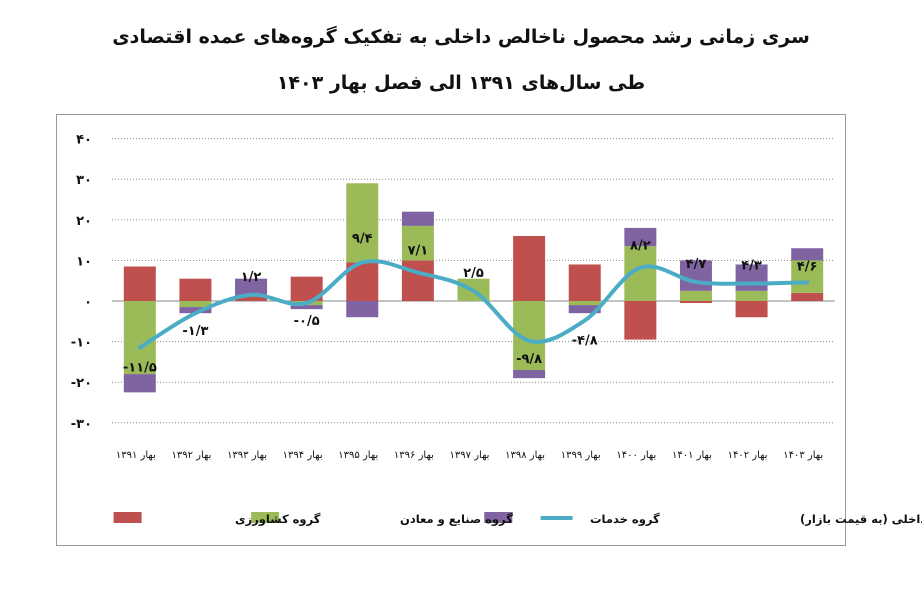 The width and height of the screenshot is (922, 597). Describe the element at coordinates (625, 519) in the screenshot. I see `legend-label: گروه خدمات` at that location.